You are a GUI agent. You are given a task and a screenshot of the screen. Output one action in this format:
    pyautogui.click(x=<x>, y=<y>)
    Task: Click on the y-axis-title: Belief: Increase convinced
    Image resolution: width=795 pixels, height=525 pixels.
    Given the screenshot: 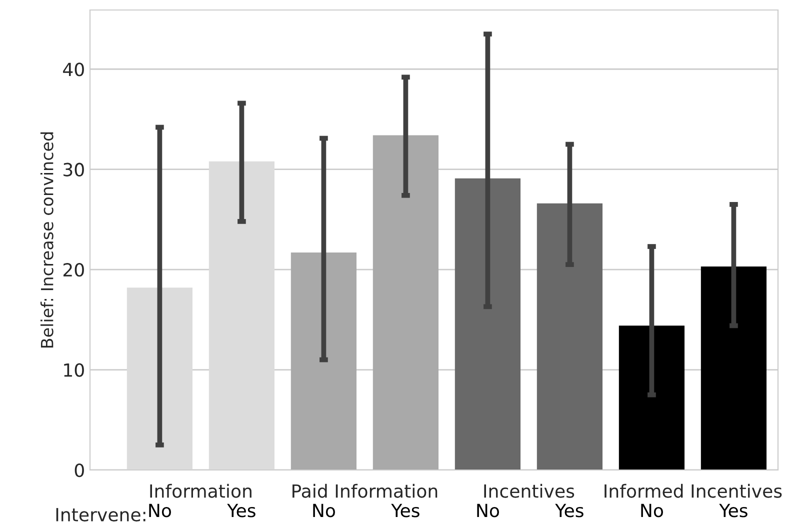 What is the action you would take?
    pyautogui.click(x=47, y=240)
    